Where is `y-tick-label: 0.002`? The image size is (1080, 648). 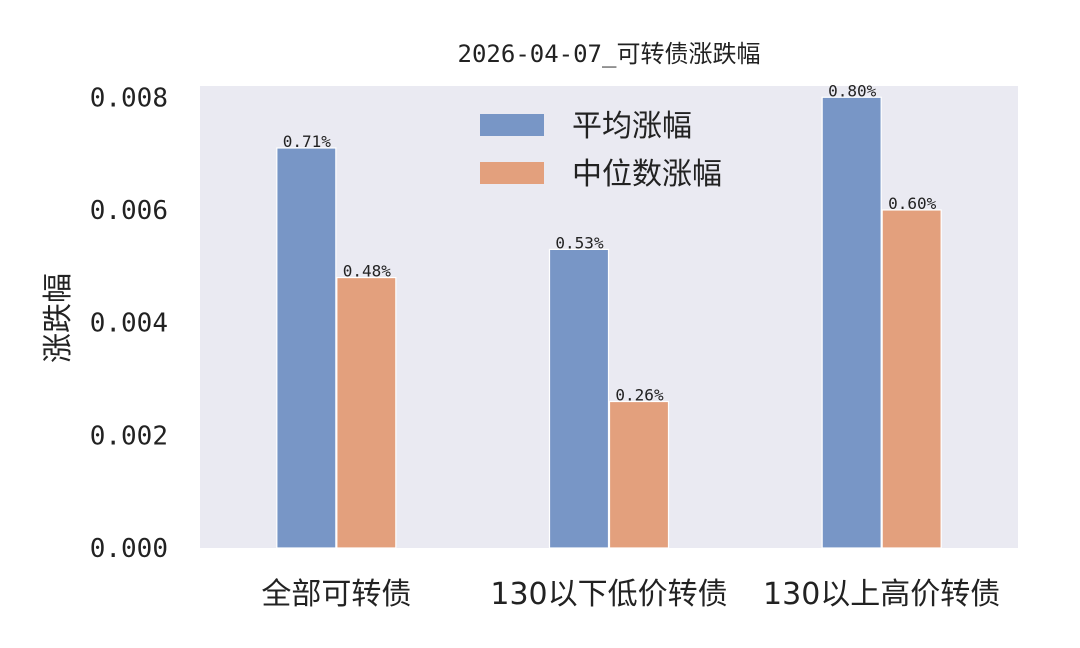
y-tick-label: 0.002 is located at coordinates (129, 436).